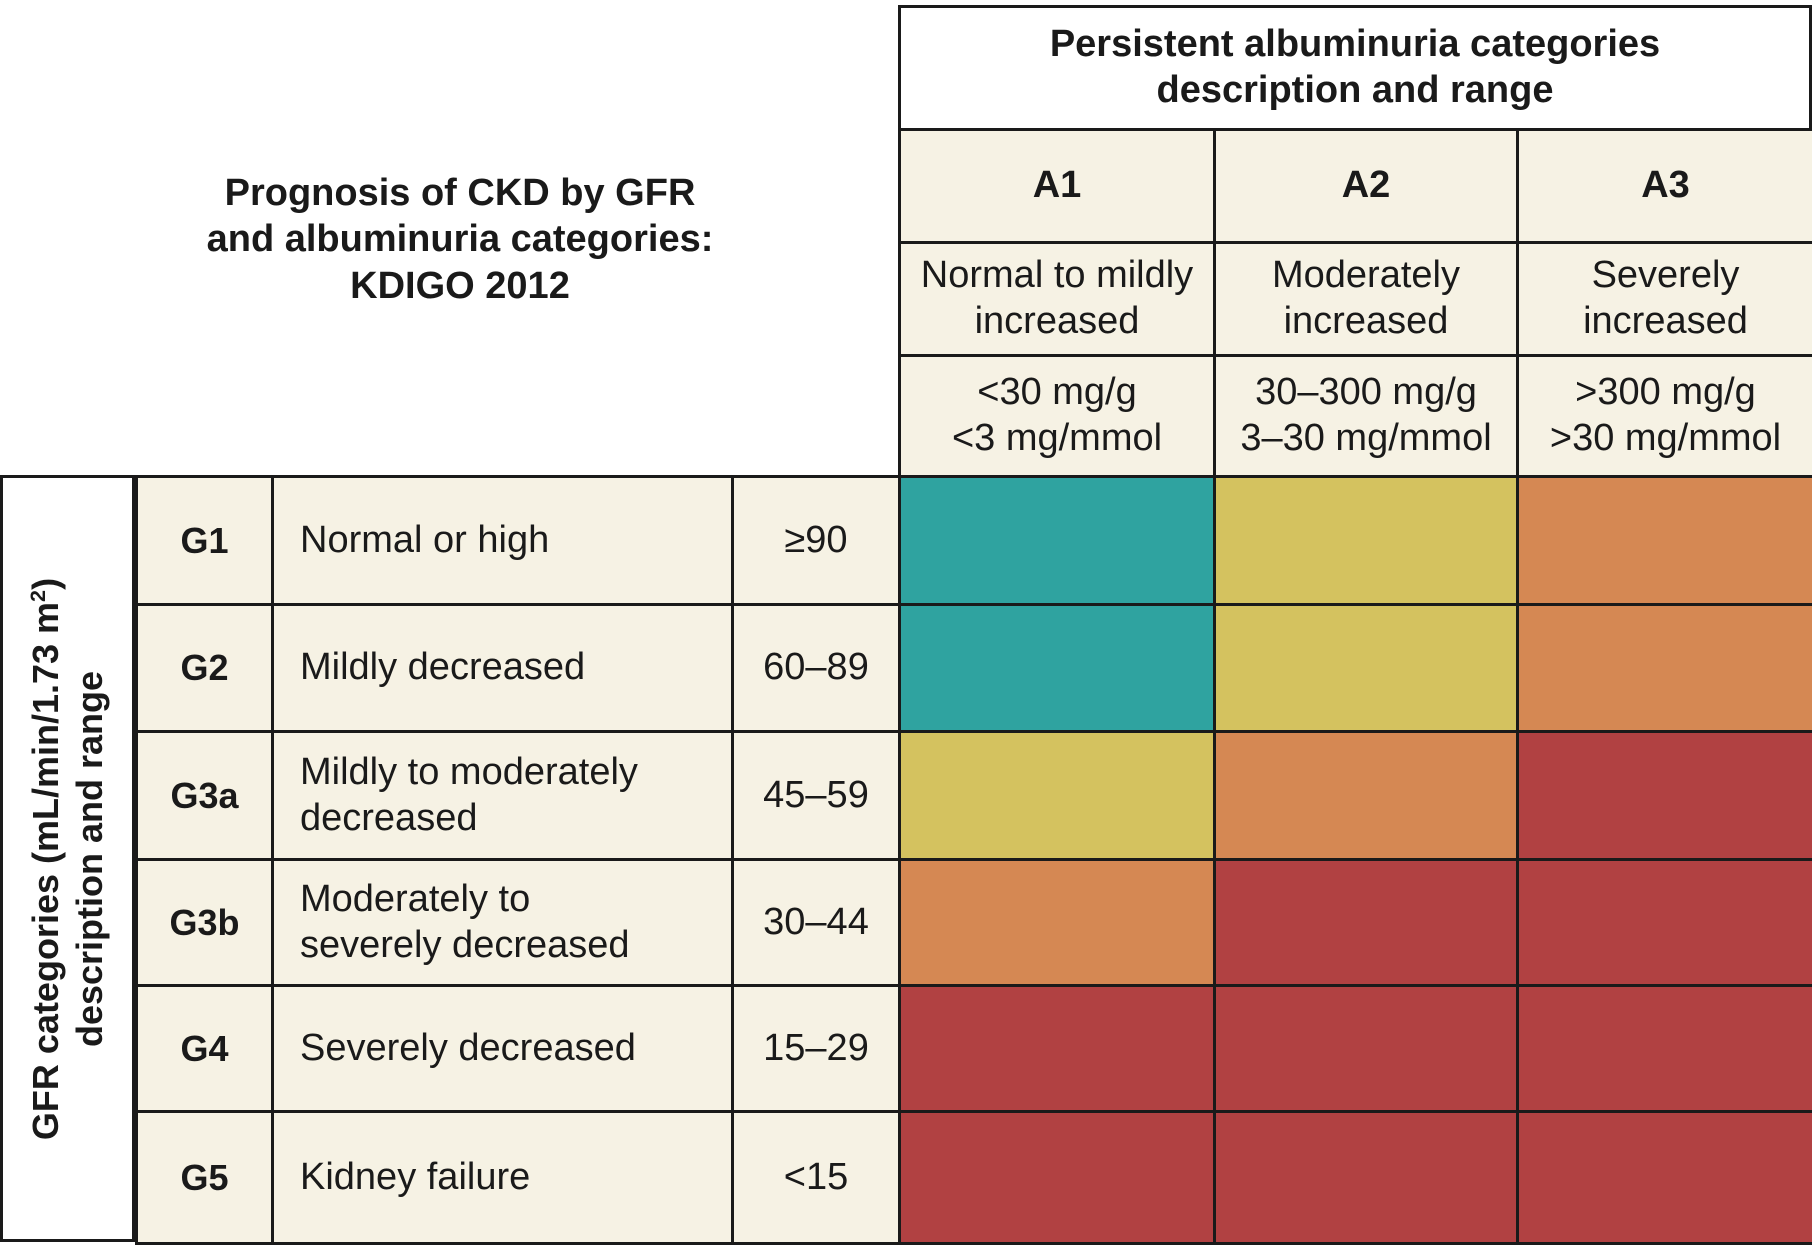 The image size is (1812, 1245). I want to click on gfr-range-g3b: 30–44, so click(816, 922).